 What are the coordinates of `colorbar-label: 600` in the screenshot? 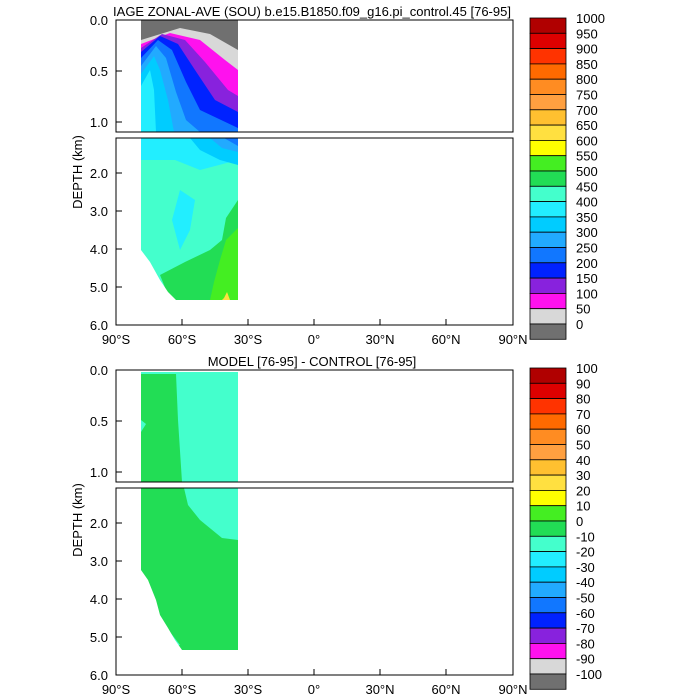 It's located at (587, 140).